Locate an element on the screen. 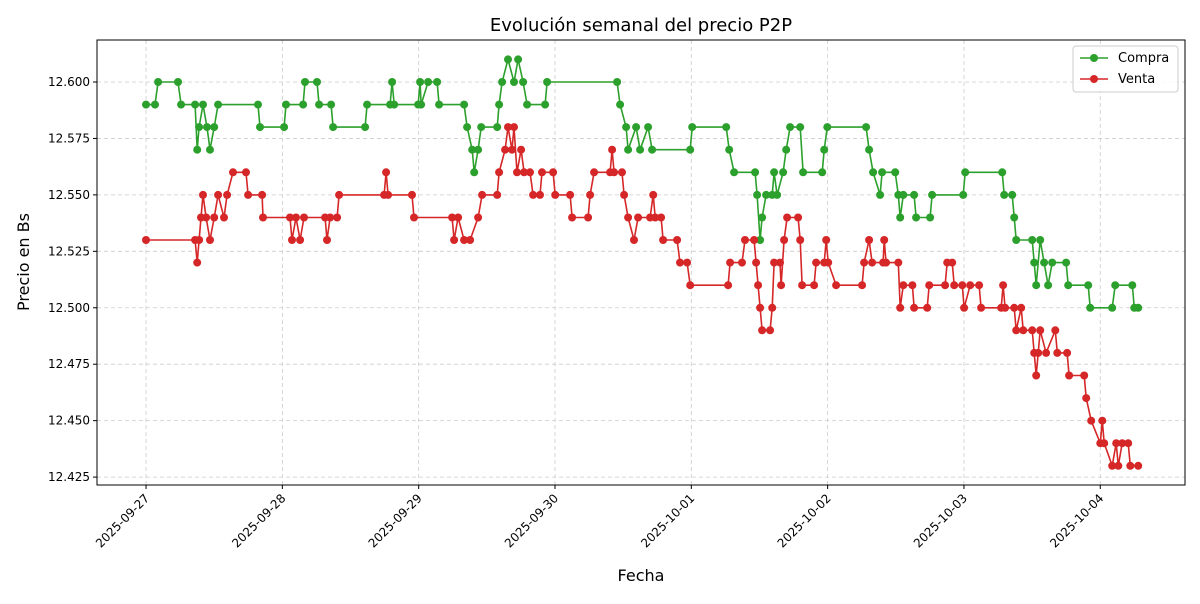 This screenshot has width=1200, height=604. y-tick-label: 12.600 is located at coordinates (69, 82).